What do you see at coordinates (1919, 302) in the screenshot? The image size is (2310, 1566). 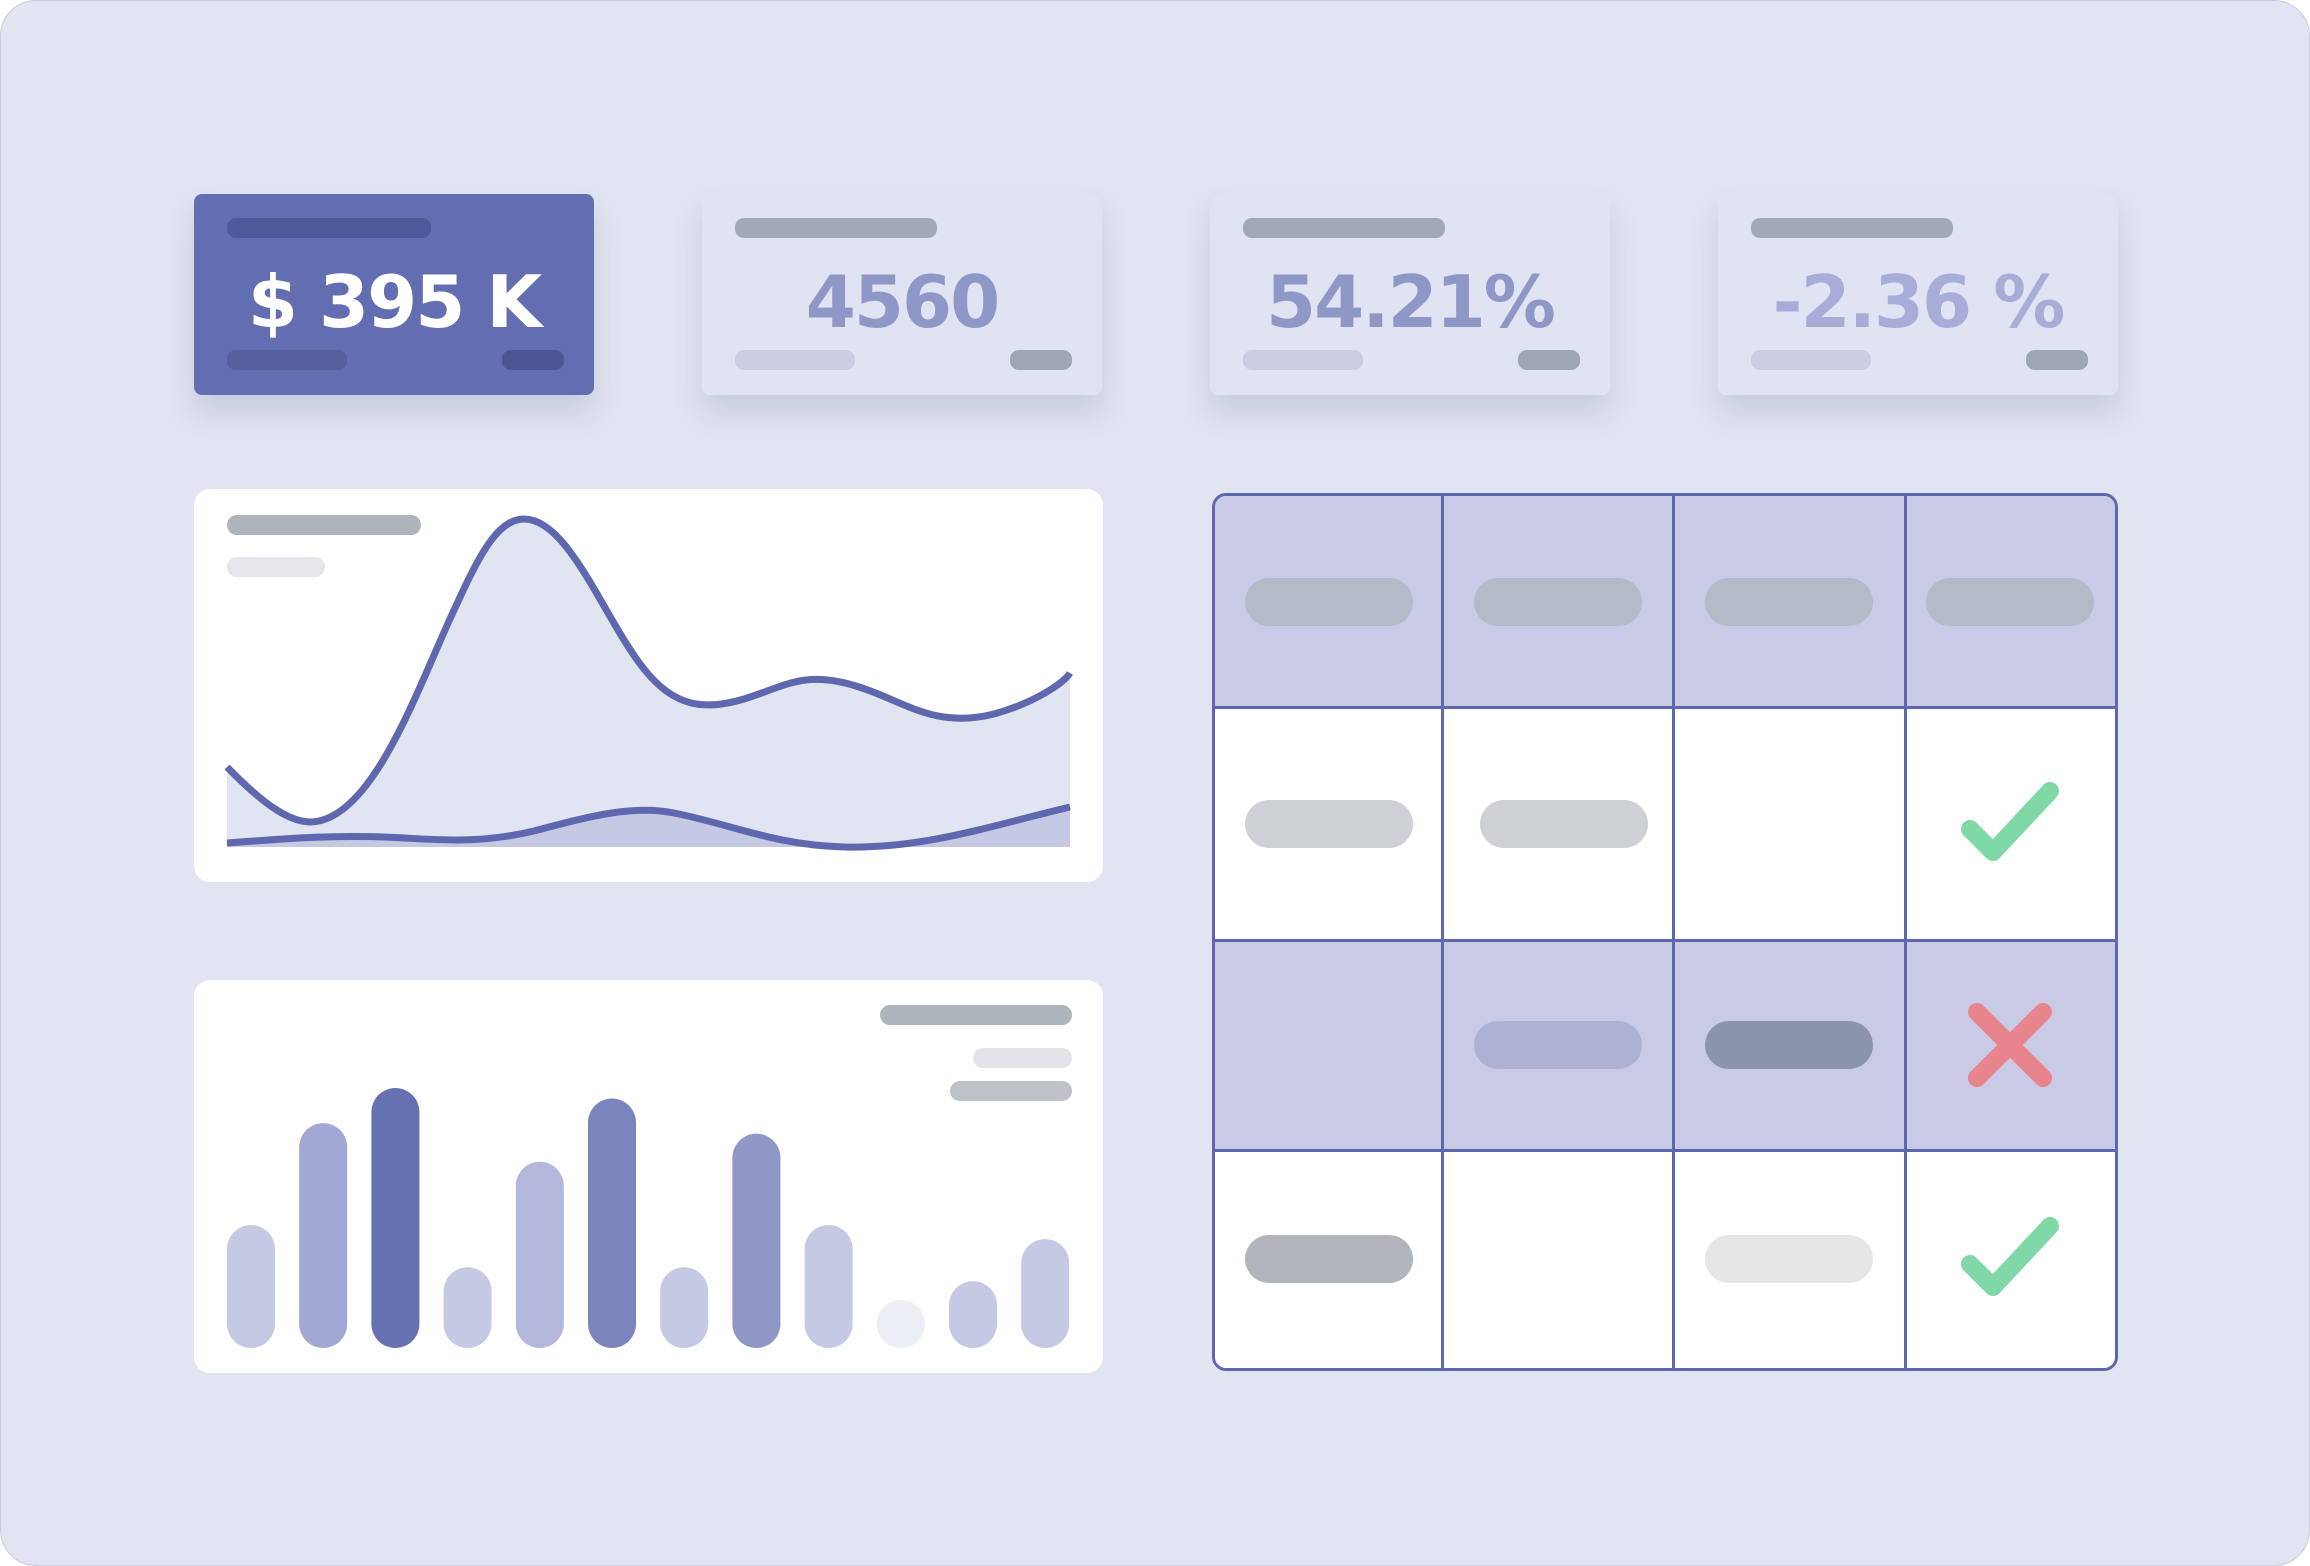 I see `kpi-value: -2.36 %` at bounding box center [1919, 302].